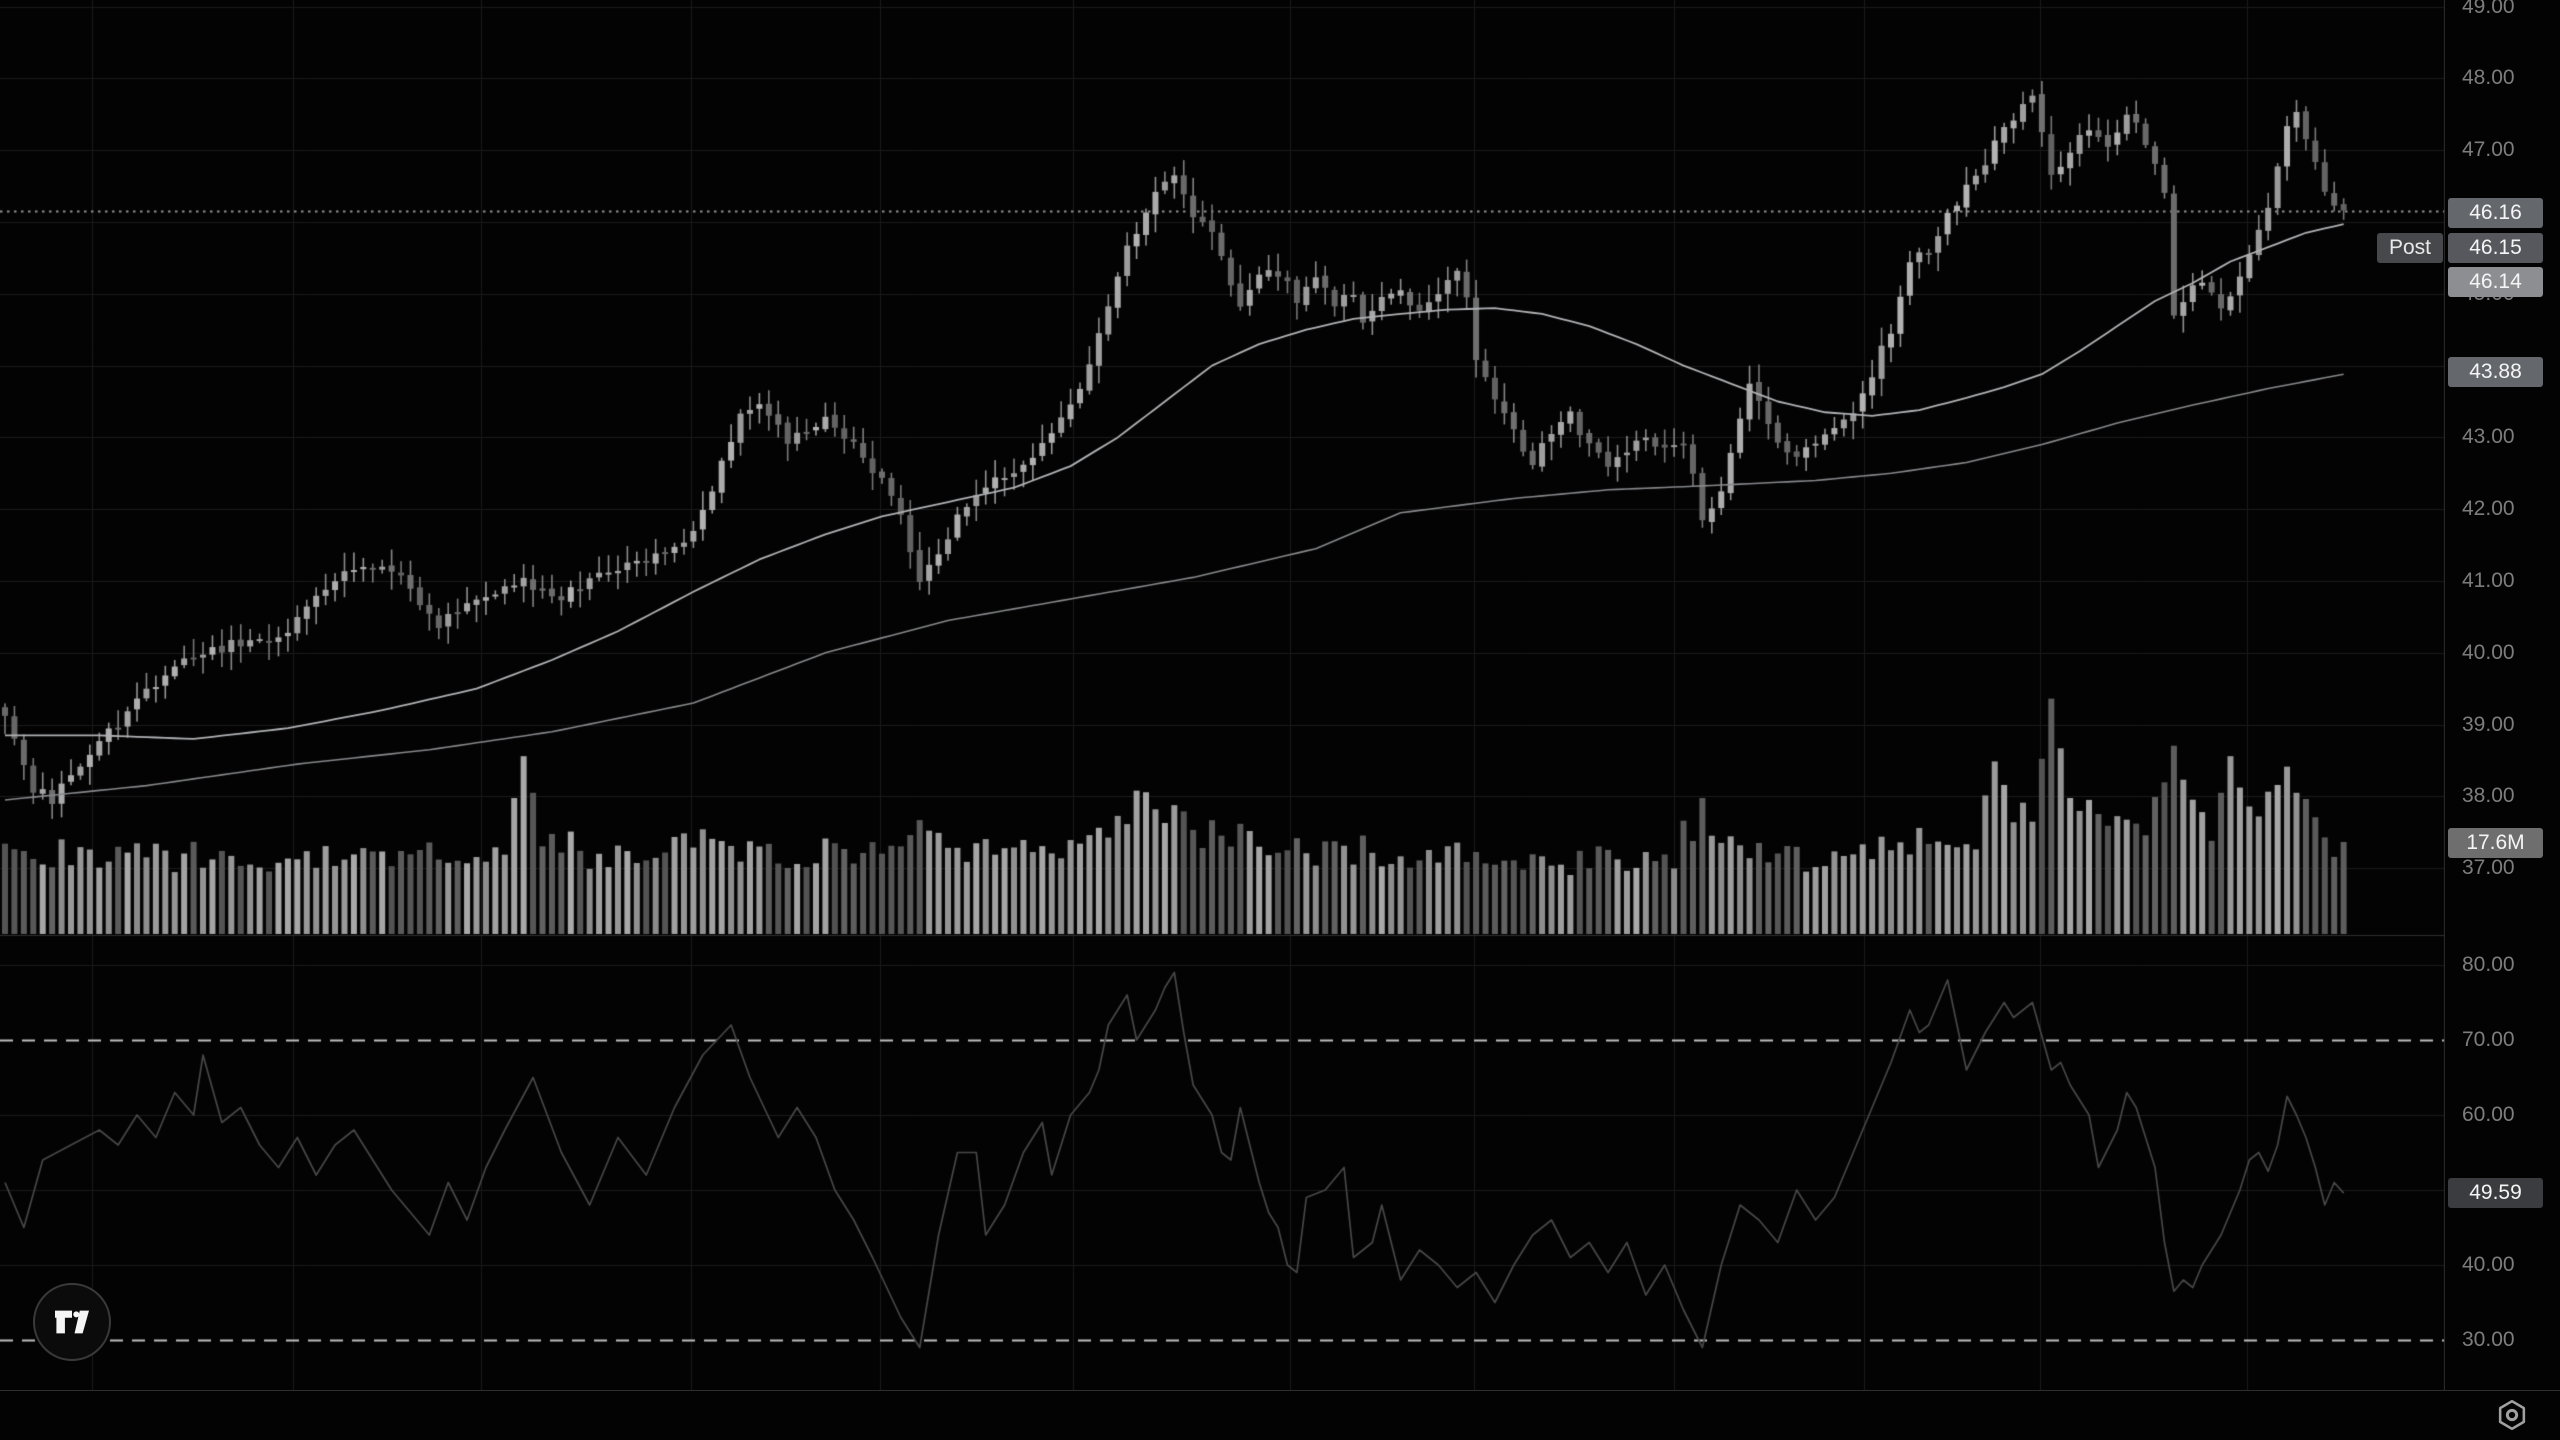 The width and height of the screenshot is (2560, 1440). I want to click on bid-price-badge: 46.14, so click(2495, 282).